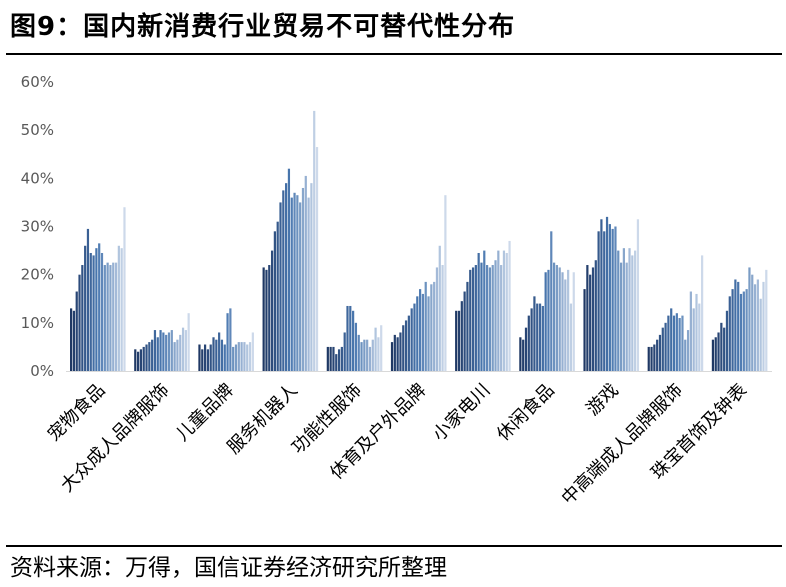  What do you see at coordinates (42, 371) in the screenshot?
I see `y-tick-label: 0%` at bounding box center [42, 371].